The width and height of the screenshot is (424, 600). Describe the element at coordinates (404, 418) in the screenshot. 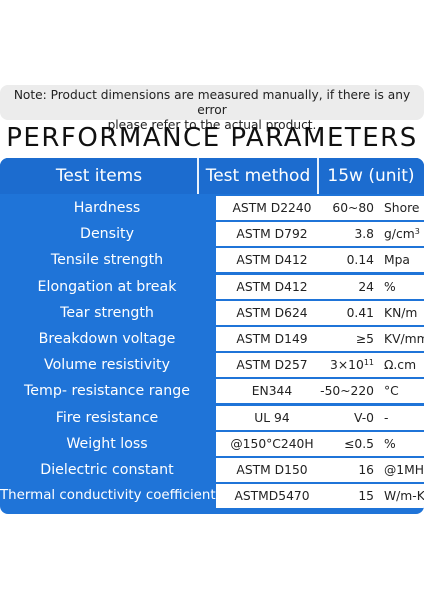

I see `unit: -` at that location.